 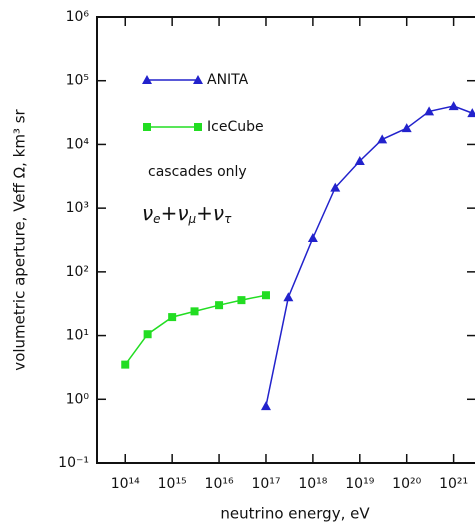 What do you see at coordinates (295, 514) in the screenshot?
I see `x-axis-label: neutrino energy, eV` at bounding box center [295, 514].